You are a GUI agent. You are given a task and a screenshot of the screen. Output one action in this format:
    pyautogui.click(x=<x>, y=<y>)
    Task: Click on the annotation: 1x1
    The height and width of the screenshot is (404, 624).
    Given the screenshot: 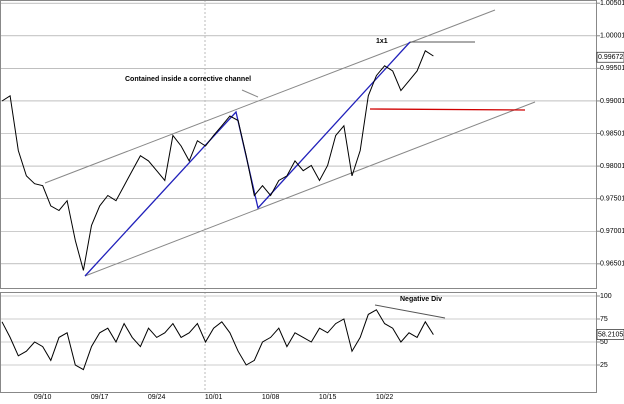 What is the action you would take?
    pyautogui.click(x=382, y=41)
    